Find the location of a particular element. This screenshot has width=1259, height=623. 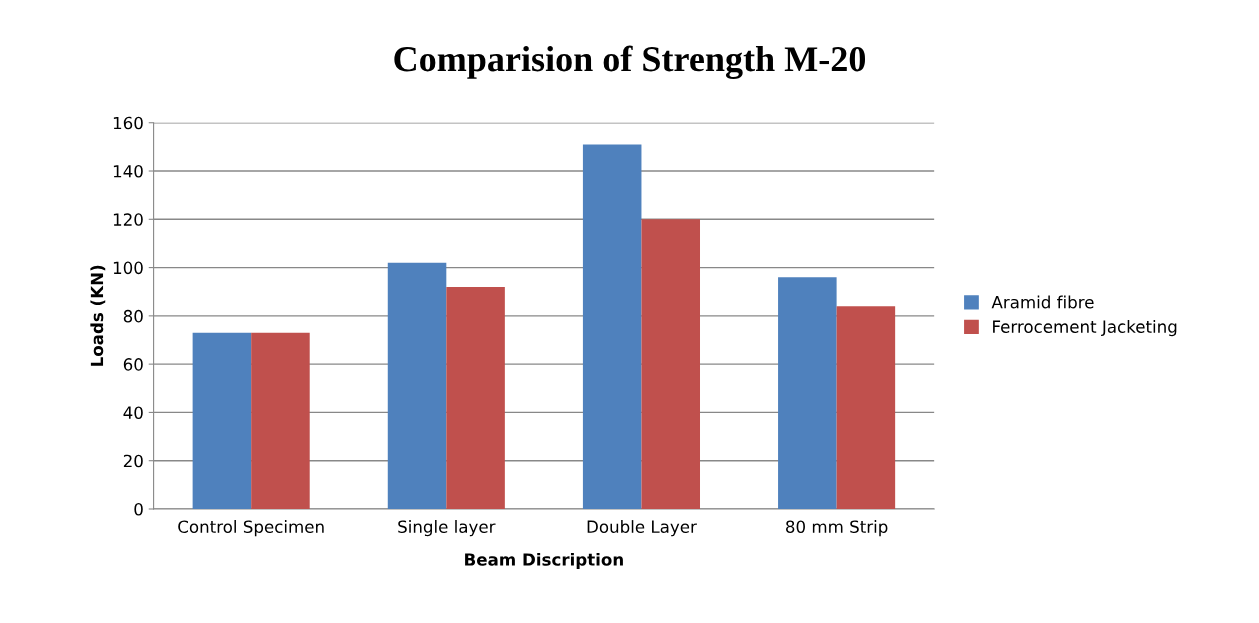

y-tick-label: 20 is located at coordinates (133, 461).